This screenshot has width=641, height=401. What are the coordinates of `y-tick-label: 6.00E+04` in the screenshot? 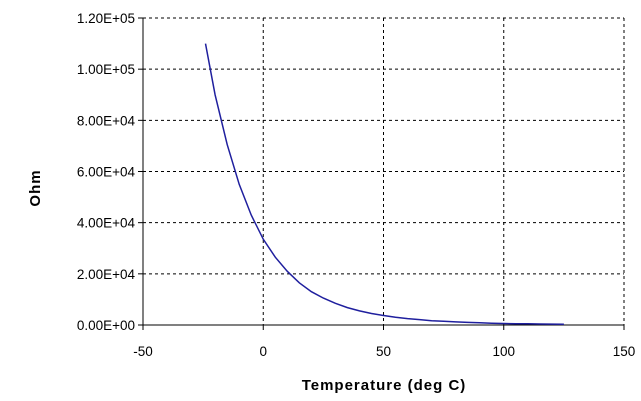 It's located at (106, 172).